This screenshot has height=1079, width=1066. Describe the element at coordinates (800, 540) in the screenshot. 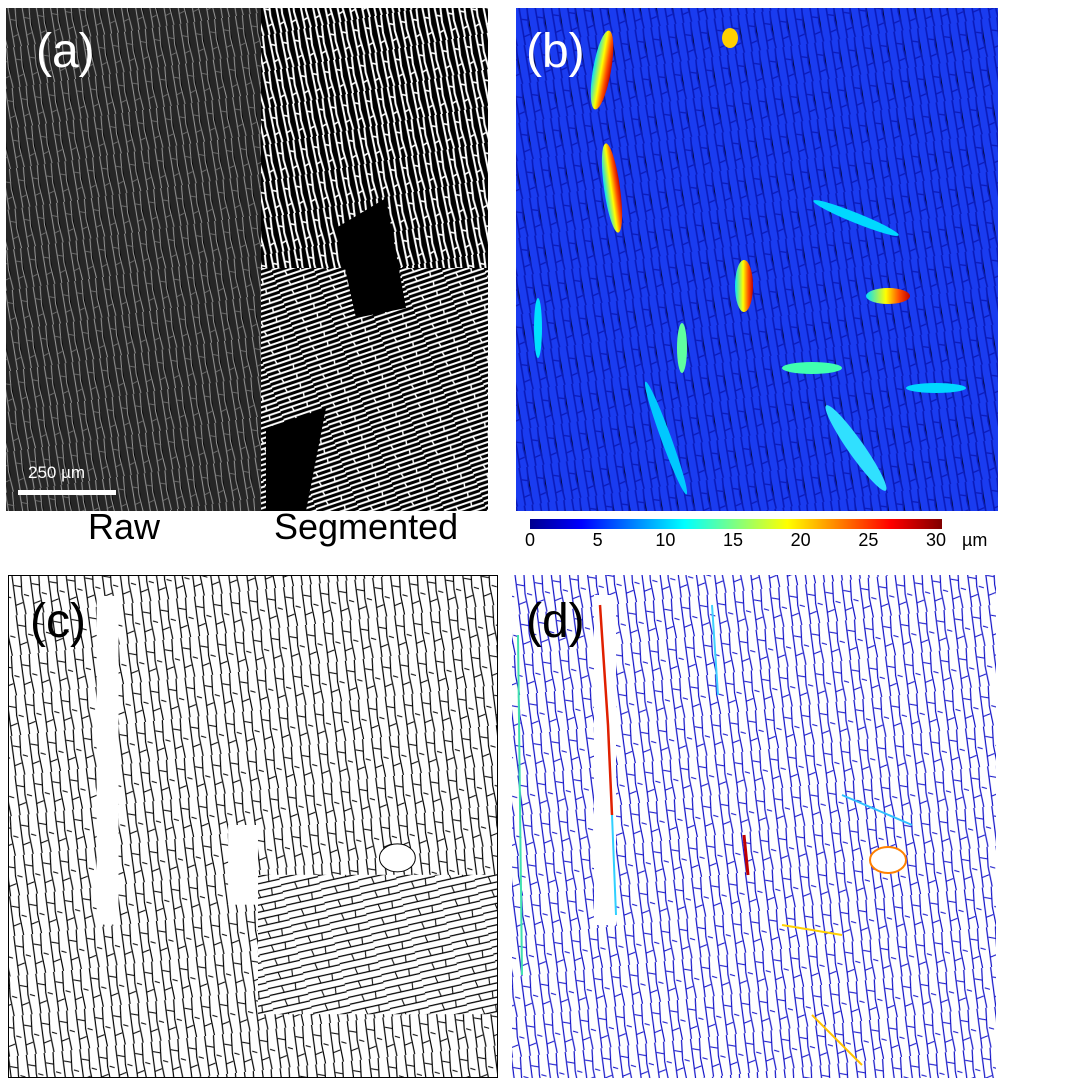

I see `colorbar-tick-label: 20` at that location.